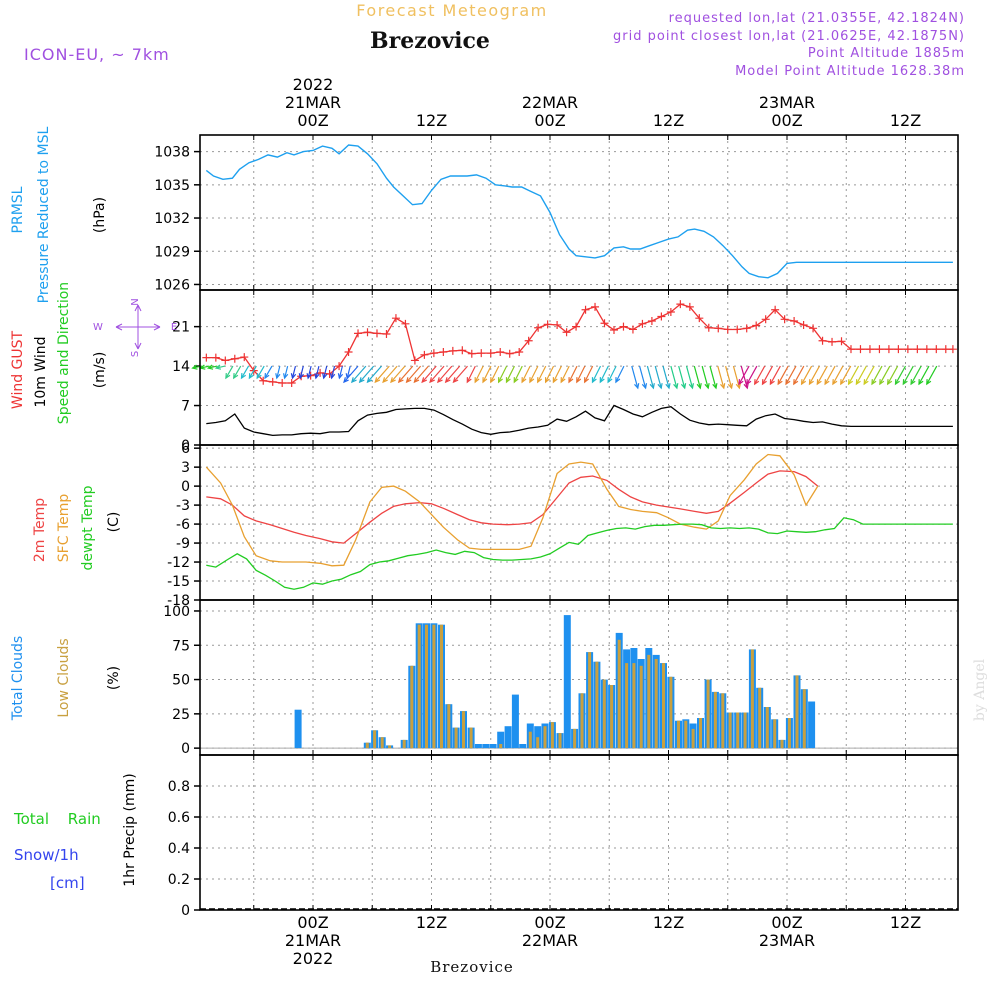  I want to click on pressure-labels: PRMSL Pressure Reduced to MSL (hPa), so click(59, 214).